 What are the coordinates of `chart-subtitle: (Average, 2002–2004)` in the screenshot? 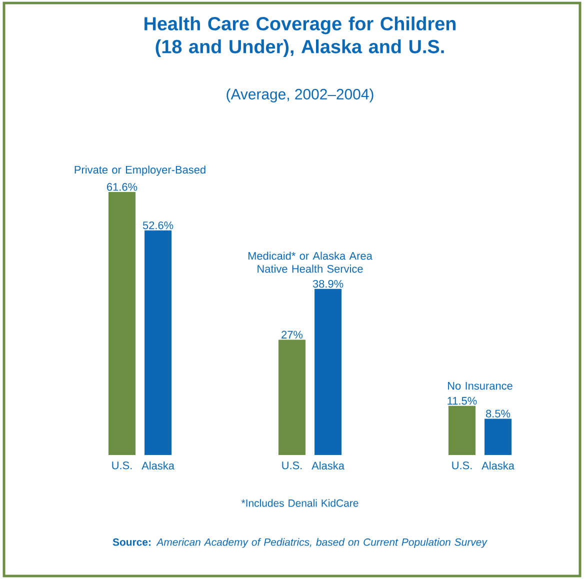 It's located at (300, 95).